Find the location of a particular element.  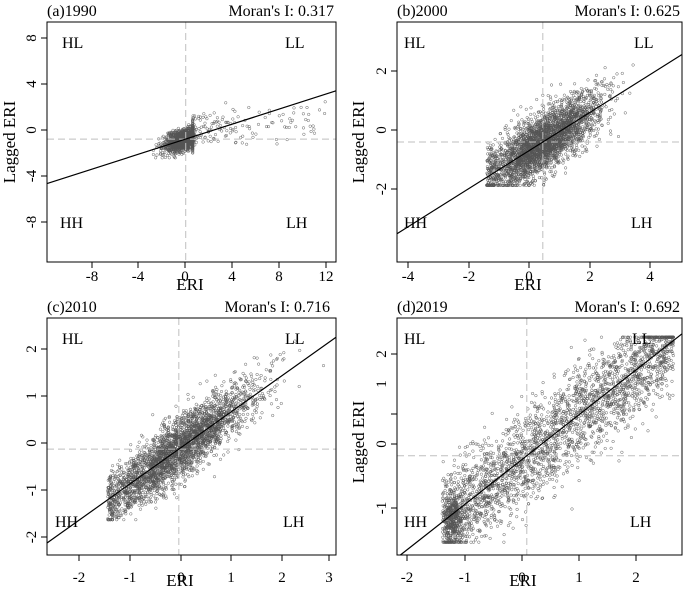

y-tick-label: 0 is located at coordinates (32, 130).